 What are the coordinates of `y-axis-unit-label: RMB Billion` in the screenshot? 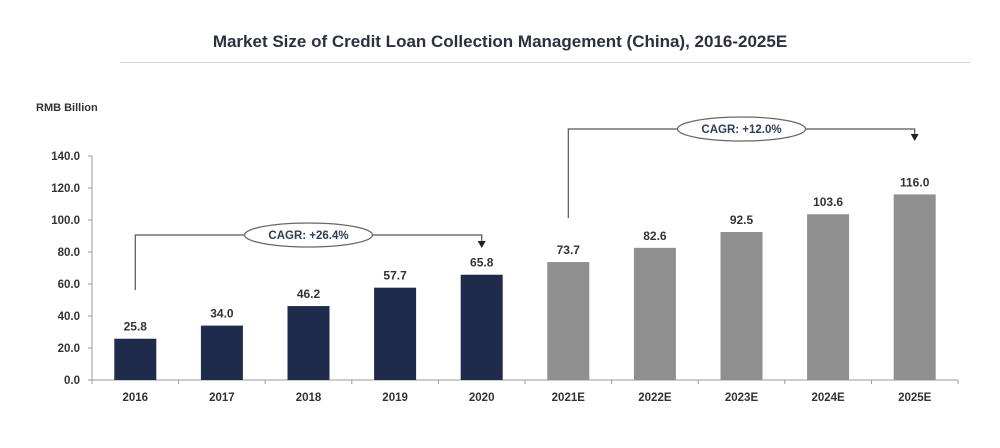 It's located at (67, 108).